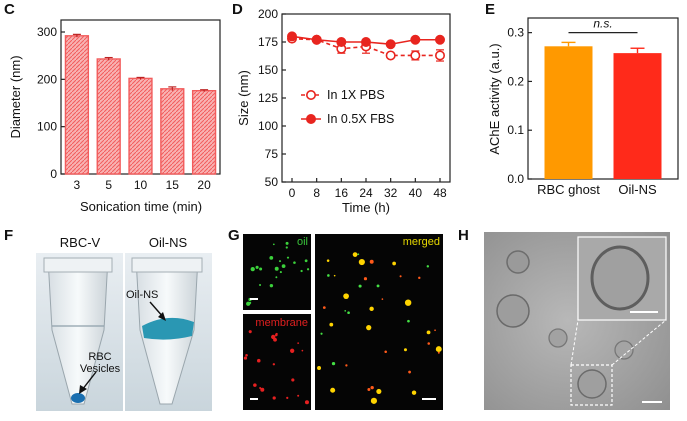 Image resolution: width=687 pixels, height=421 pixels. I want to click on left-tube-pellet, so click(78, 398).